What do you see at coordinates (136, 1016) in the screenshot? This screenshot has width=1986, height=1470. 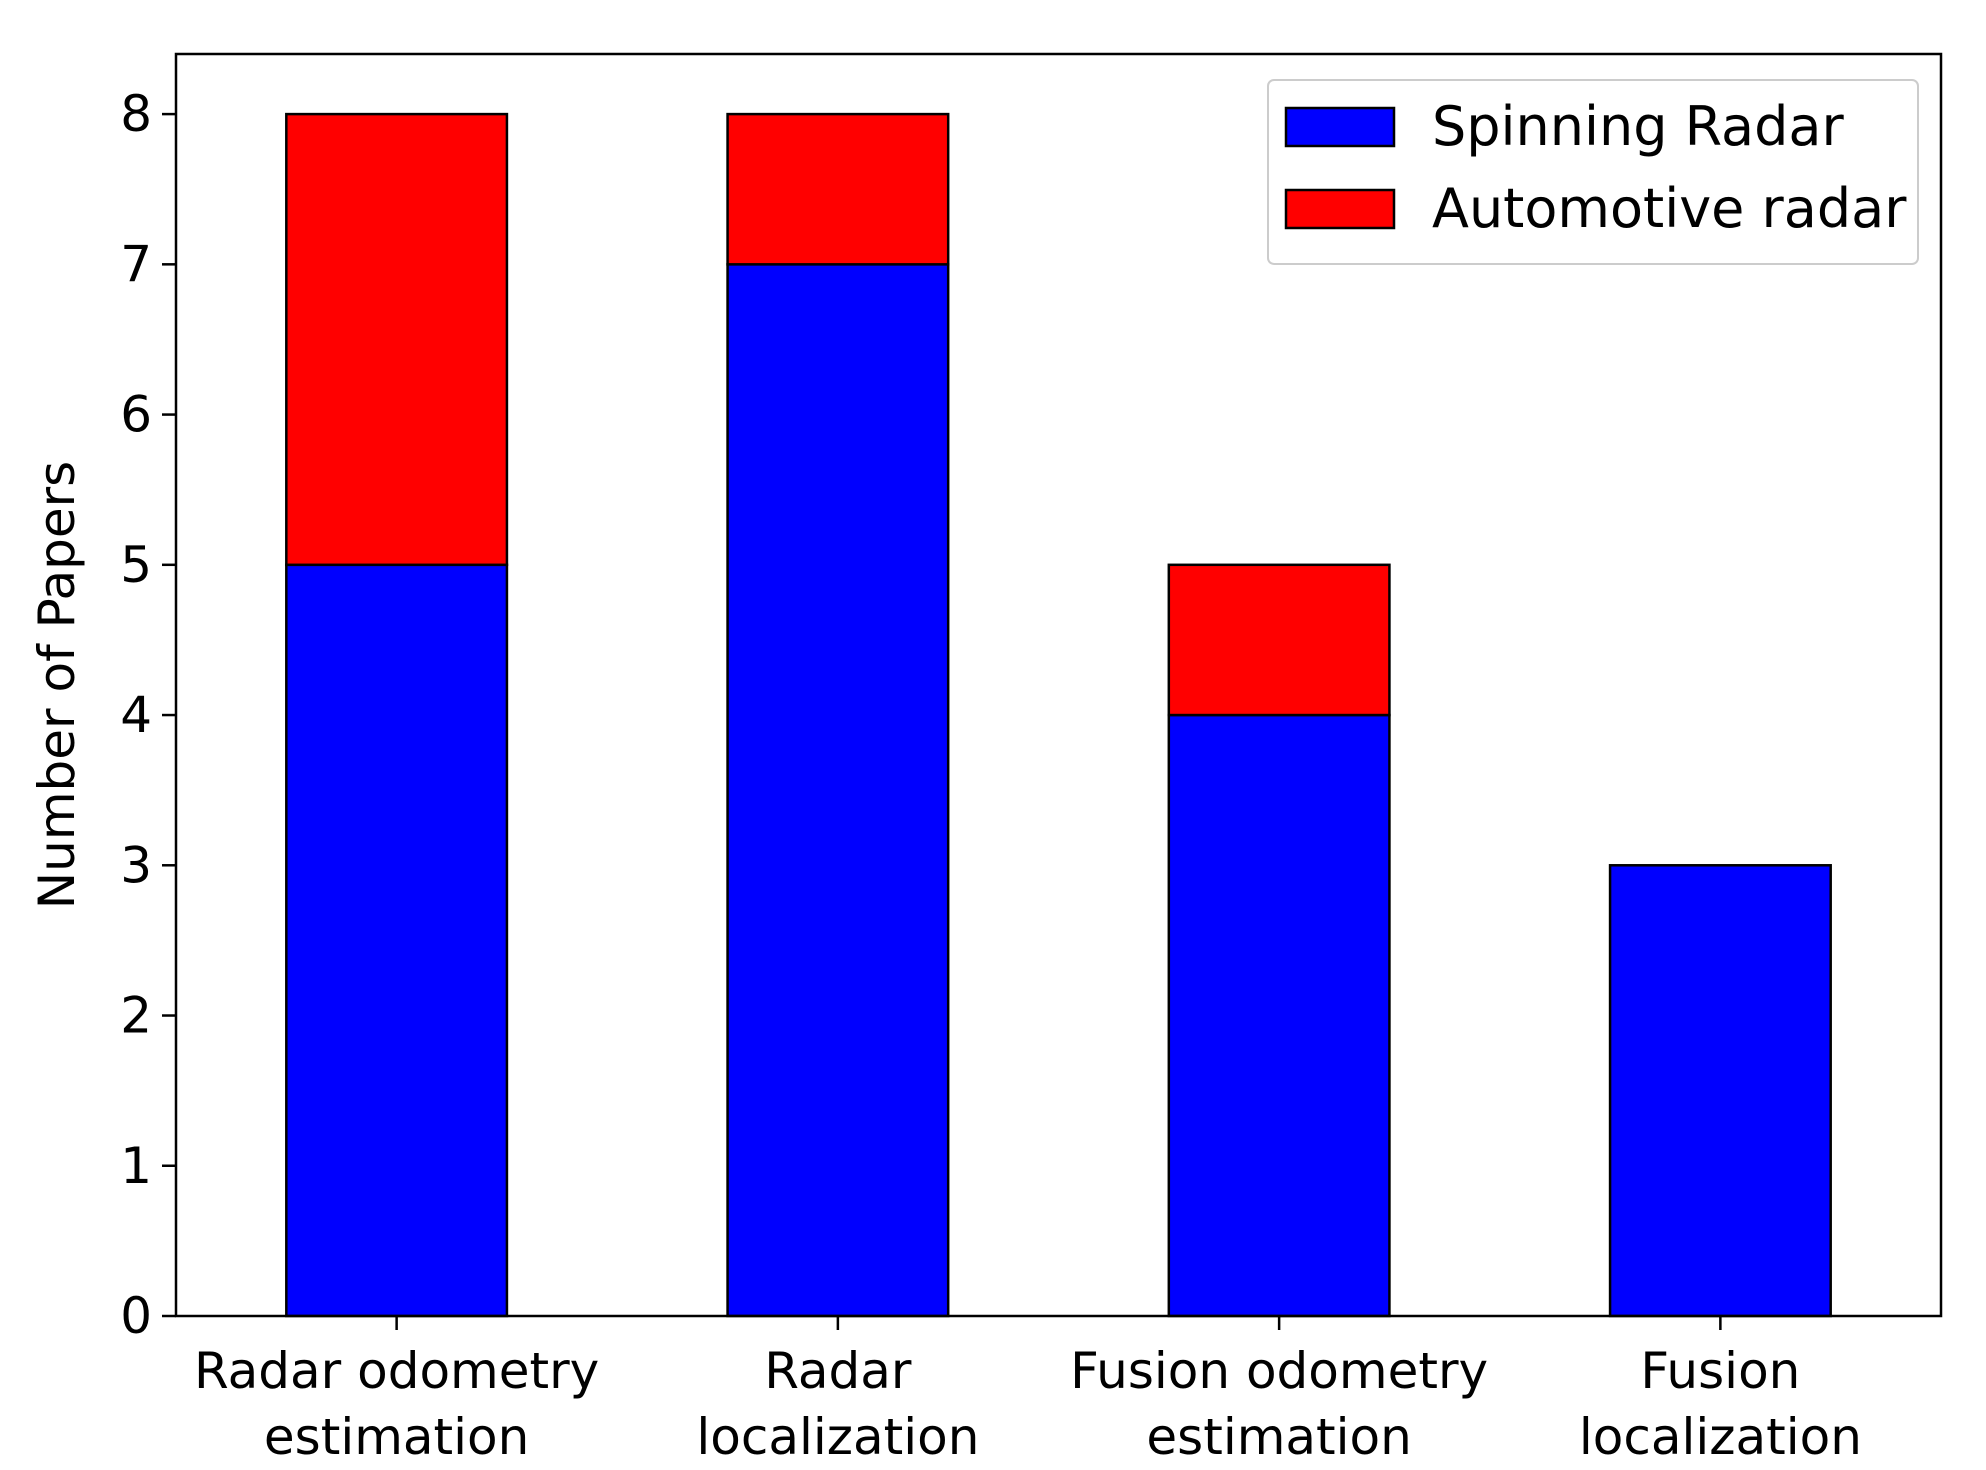 I see `y-tick-label: 2` at bounding box center [136, 1016].